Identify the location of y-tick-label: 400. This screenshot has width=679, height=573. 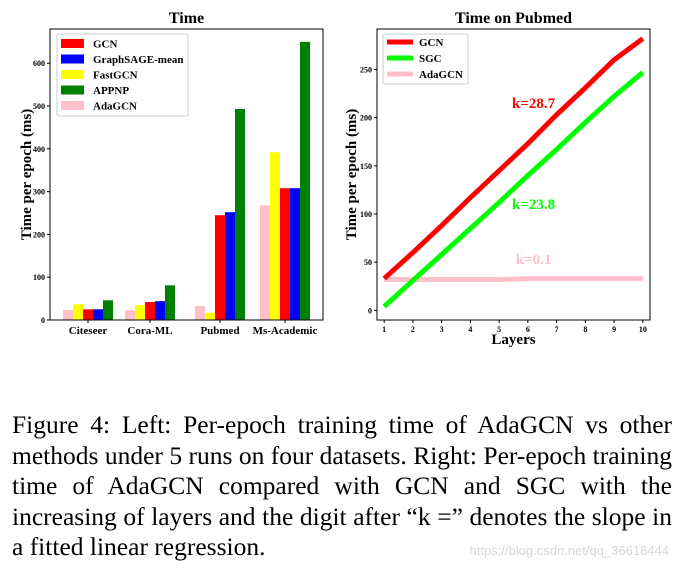
(39, 149).